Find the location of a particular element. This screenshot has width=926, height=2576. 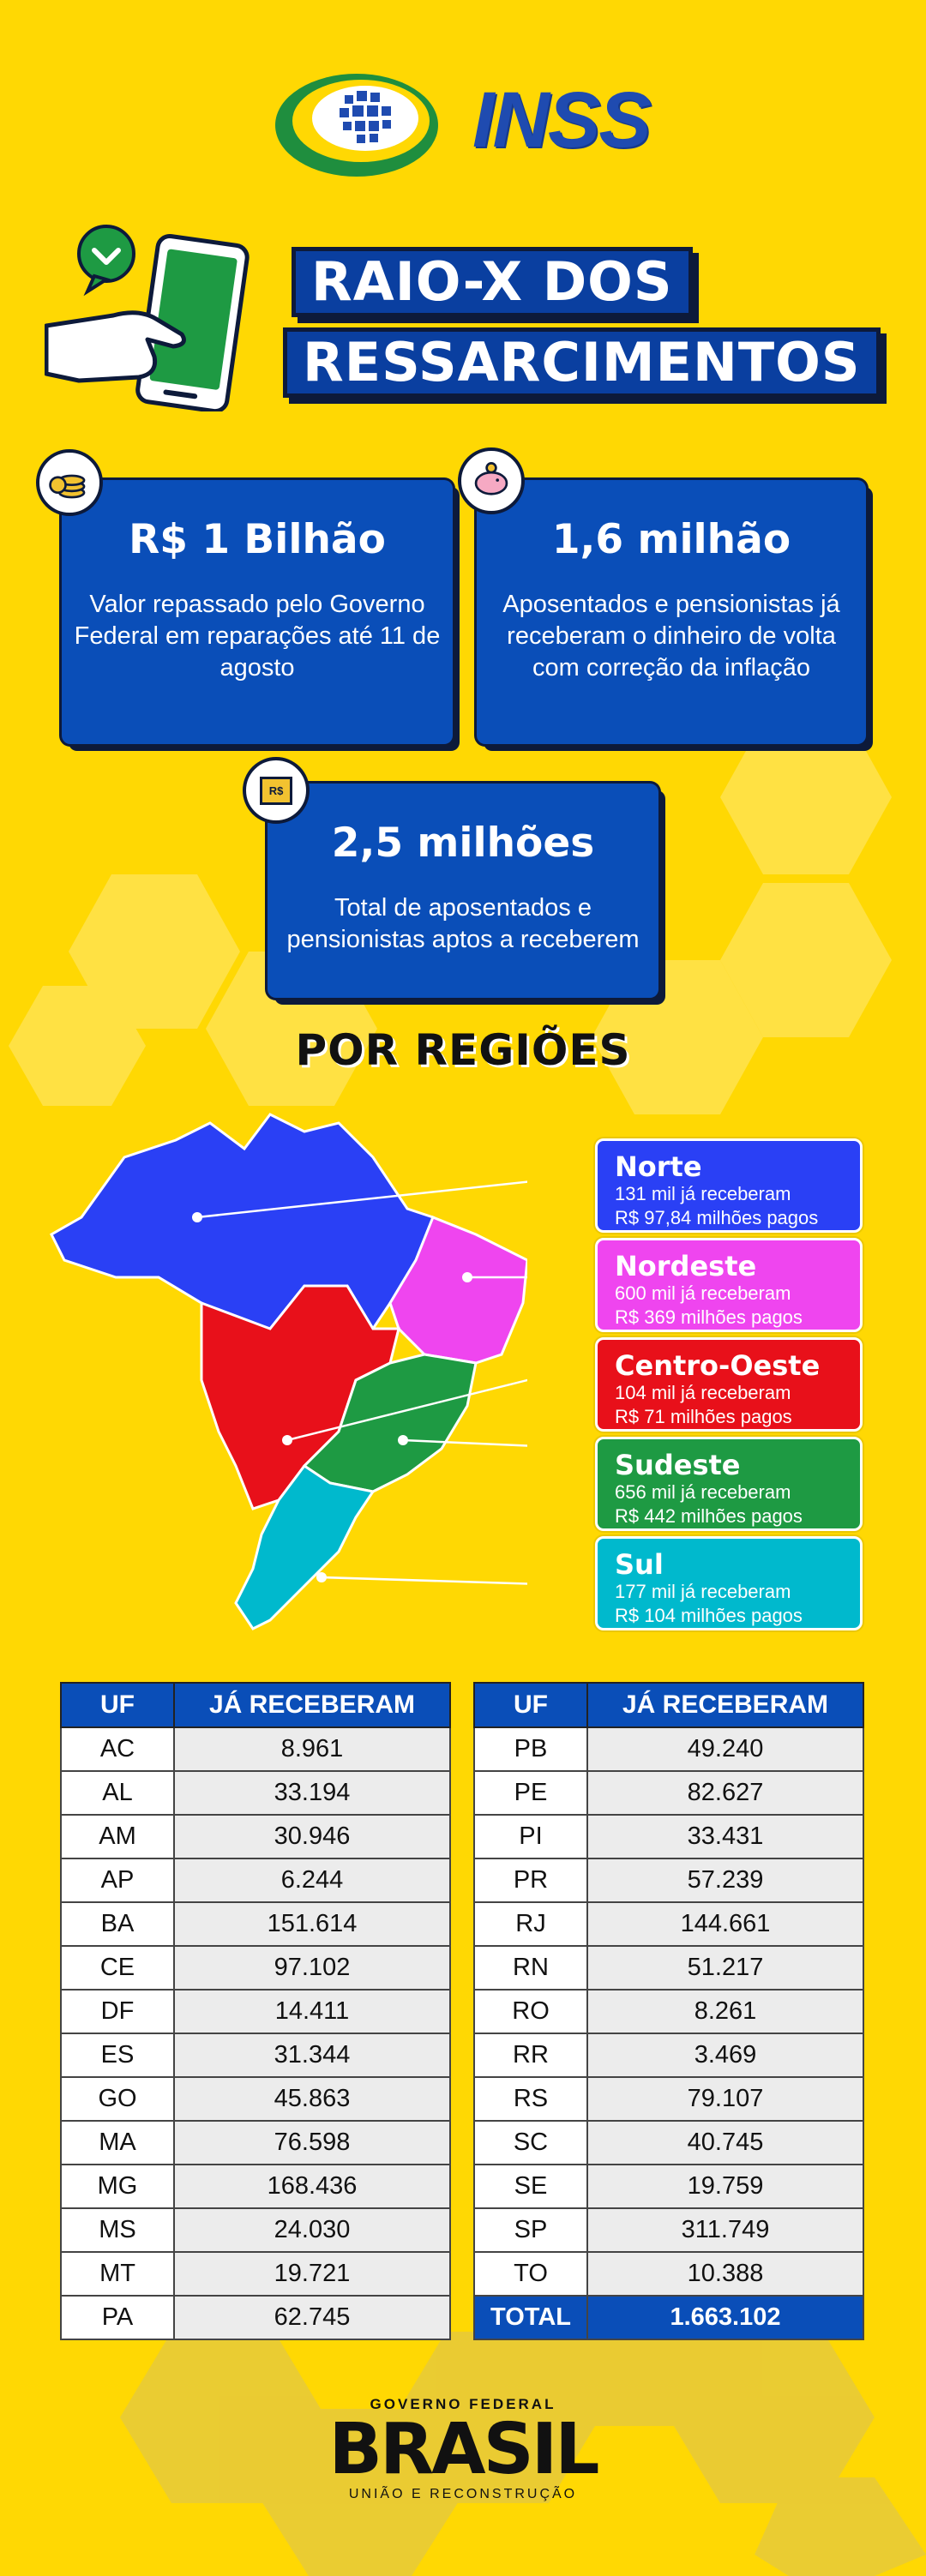

uf-cell: AC is located at coordinates (117, 1749).